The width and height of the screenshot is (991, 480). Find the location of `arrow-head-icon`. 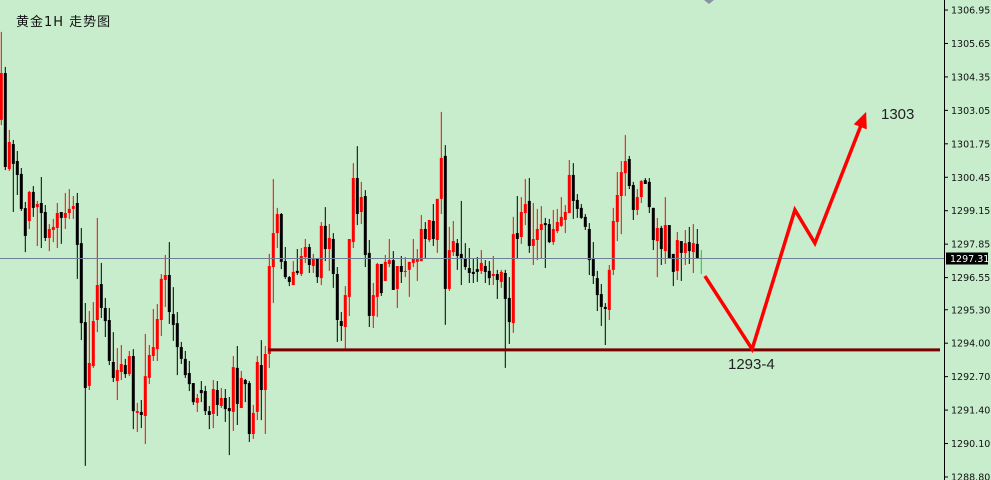

arrow-head-icon is located at coordinates (860, 120).